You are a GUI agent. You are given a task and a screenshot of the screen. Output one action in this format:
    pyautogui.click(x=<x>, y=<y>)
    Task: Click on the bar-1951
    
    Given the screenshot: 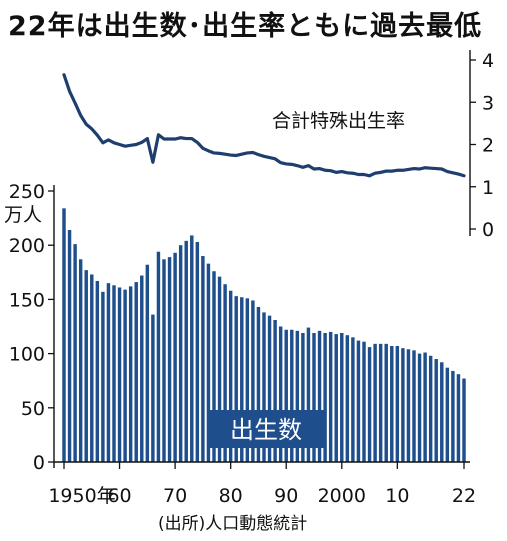 What is the action you would take?
    pyautogui.click(x=69, y=346)
    